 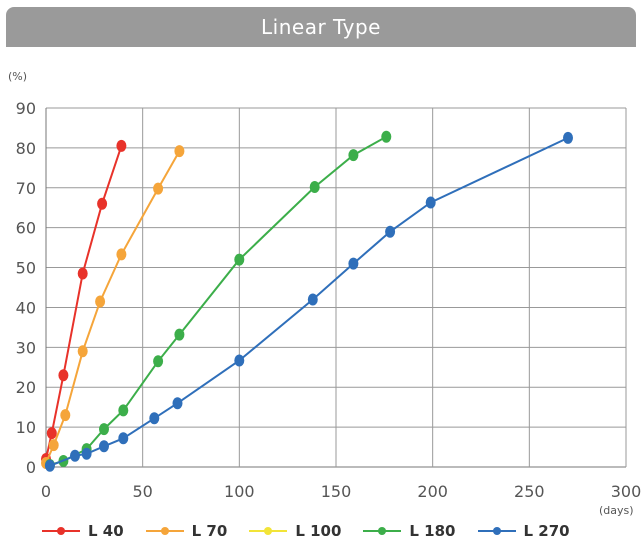 I want to click on legend-swatch-l70, so click(x=164, y=531).